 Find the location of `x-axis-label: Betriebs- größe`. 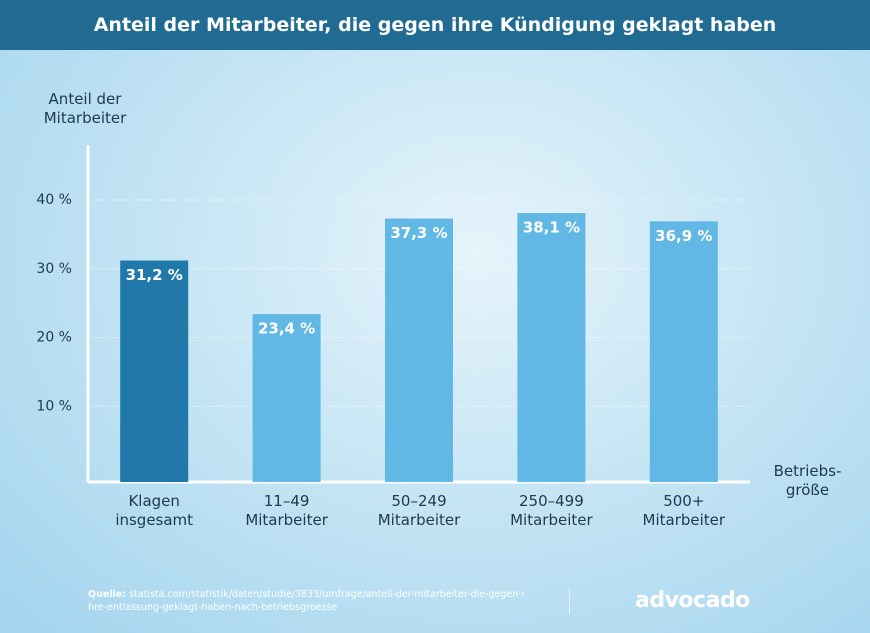

x-axis-label: Betriebs- größe is located at coordinates (807, 480).